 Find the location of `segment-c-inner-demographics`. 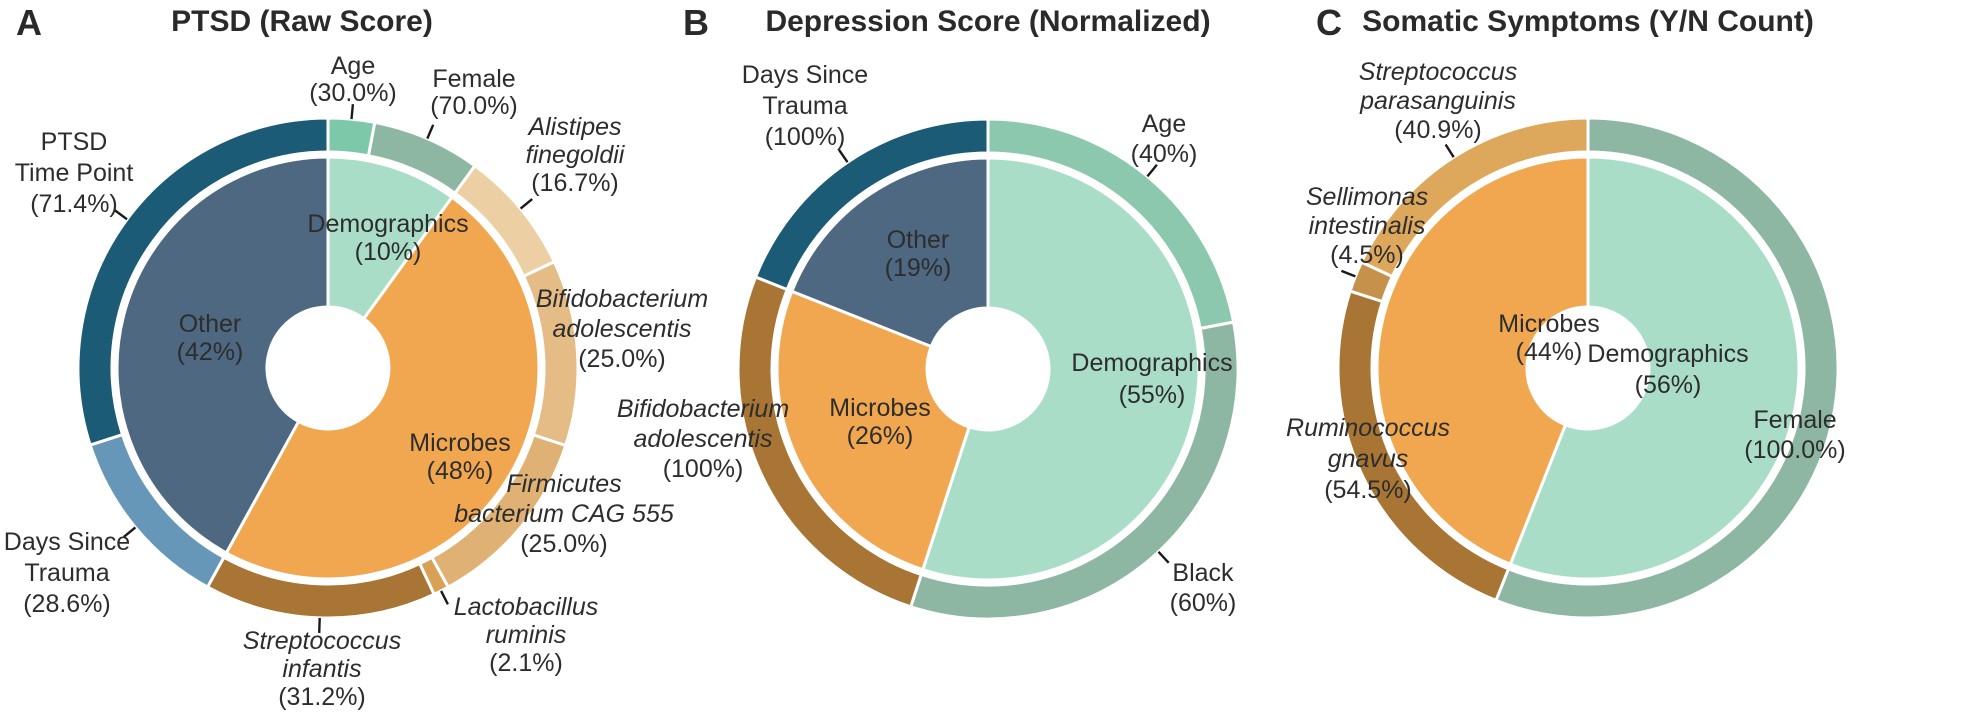

segment-c-inner-demographics is located at coordinates (1654, 368).